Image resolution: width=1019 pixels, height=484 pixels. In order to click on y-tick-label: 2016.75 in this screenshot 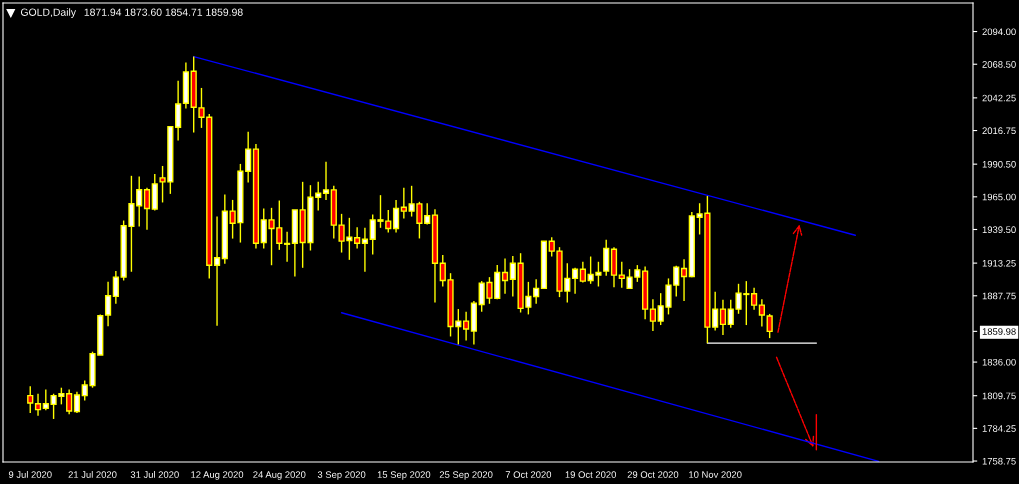, I will do `click(999, 131)`.